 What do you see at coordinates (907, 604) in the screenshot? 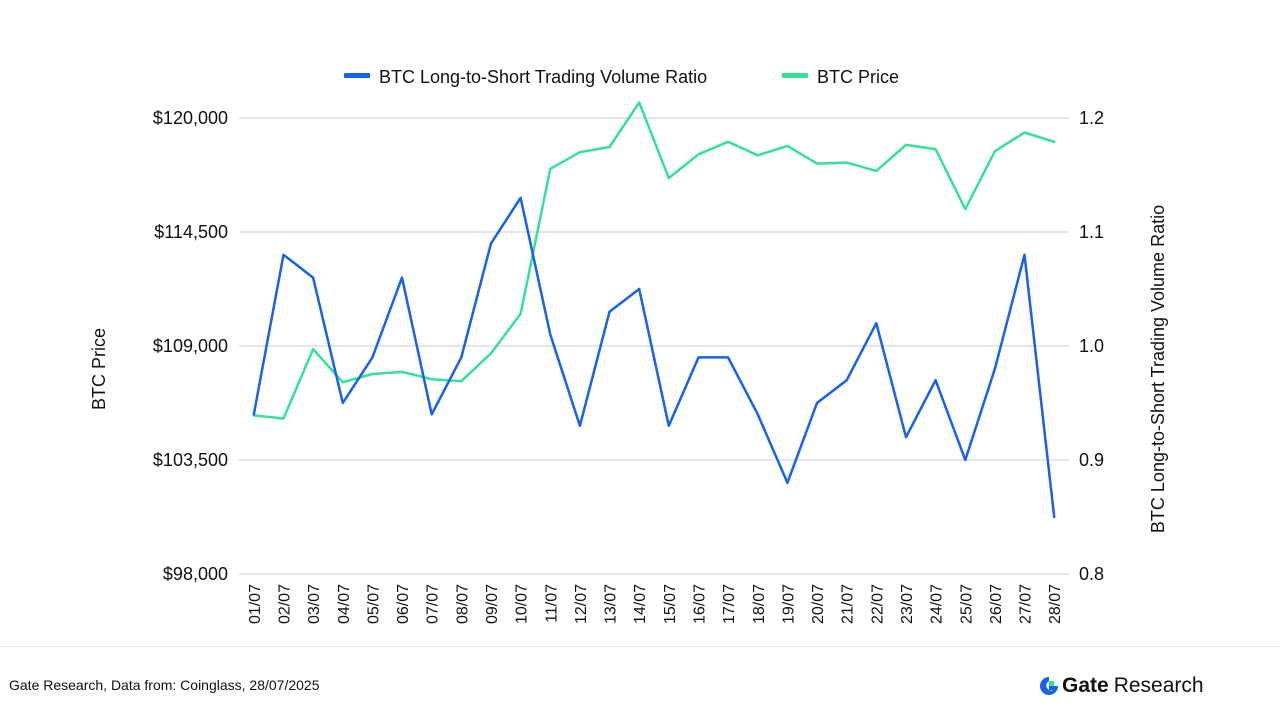
I see `x-tick-label: 23/07` at bounding box center [907, 604].